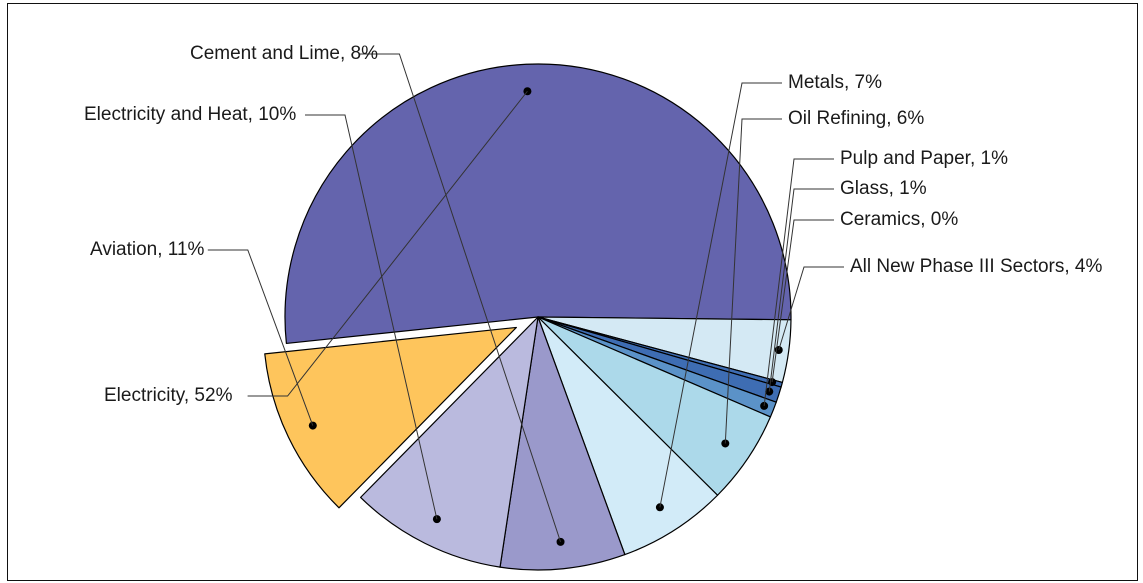 This screenshot has width=1143, height=583. What do you see at coordinates (190, 114) in the screenshot?
I see `slice-label: Electricity and Heat, 10%` at bounding box center [190, 114].